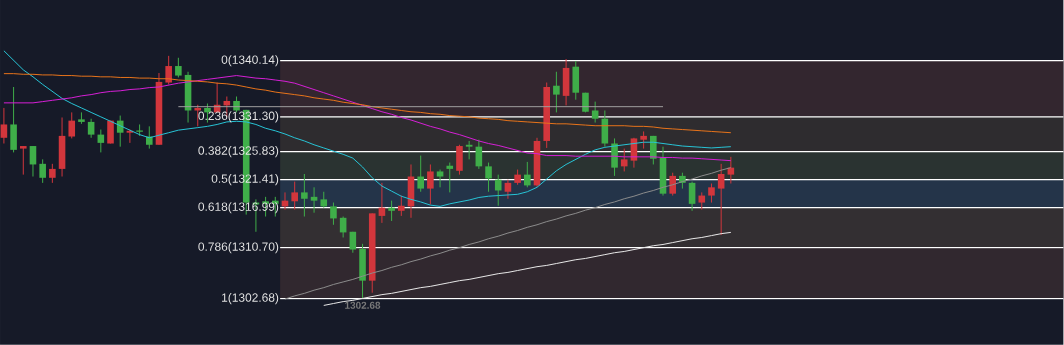 This screenshot has width=1064, height=345. What do you see at coordinates (250, 61) in the screenshot?
I see `ref-line-label: 0(1340.14)` at bounding box center [250, 61].